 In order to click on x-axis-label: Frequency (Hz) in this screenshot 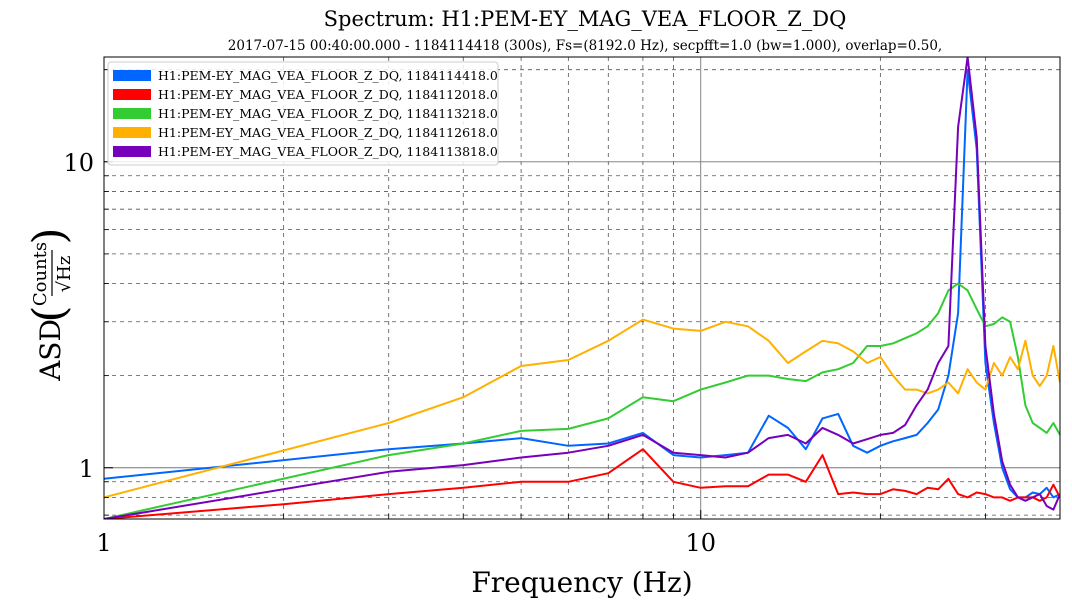, I will do `click(581, 582)`.